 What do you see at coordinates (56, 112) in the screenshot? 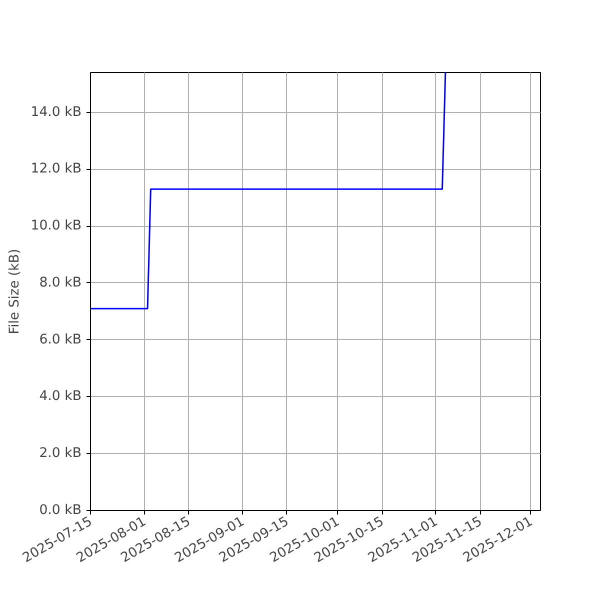
I see `y-tick-label: 14.0 kB` at bounding box center [56, 112].